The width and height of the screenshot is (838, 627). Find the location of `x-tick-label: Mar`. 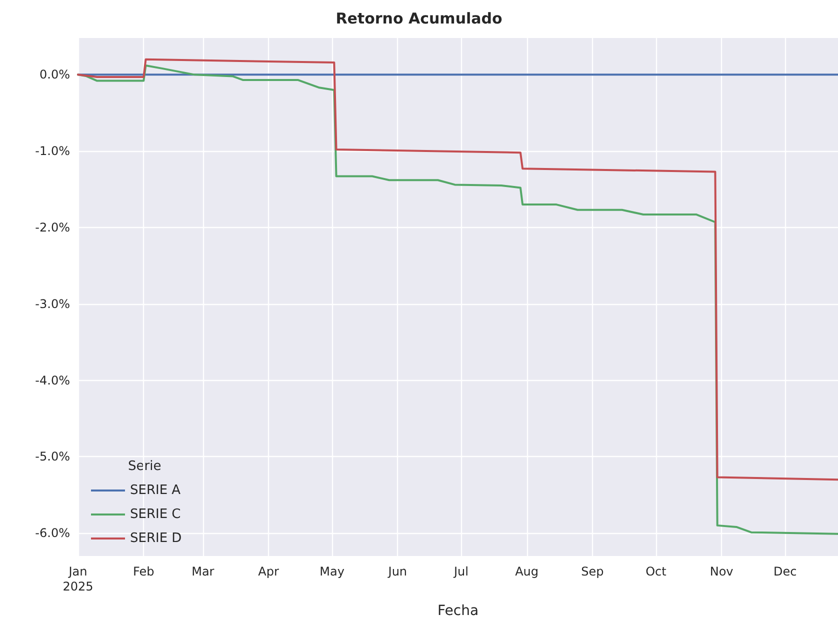

x-tick-label: Mar is located at coordinates (203, 571).